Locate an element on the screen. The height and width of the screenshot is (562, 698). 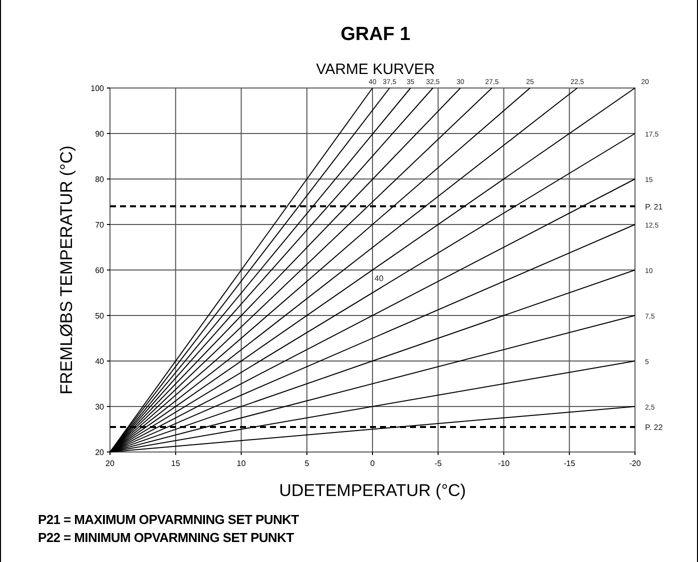
x-tick-label: 15 is located at coordinates (176, 463).